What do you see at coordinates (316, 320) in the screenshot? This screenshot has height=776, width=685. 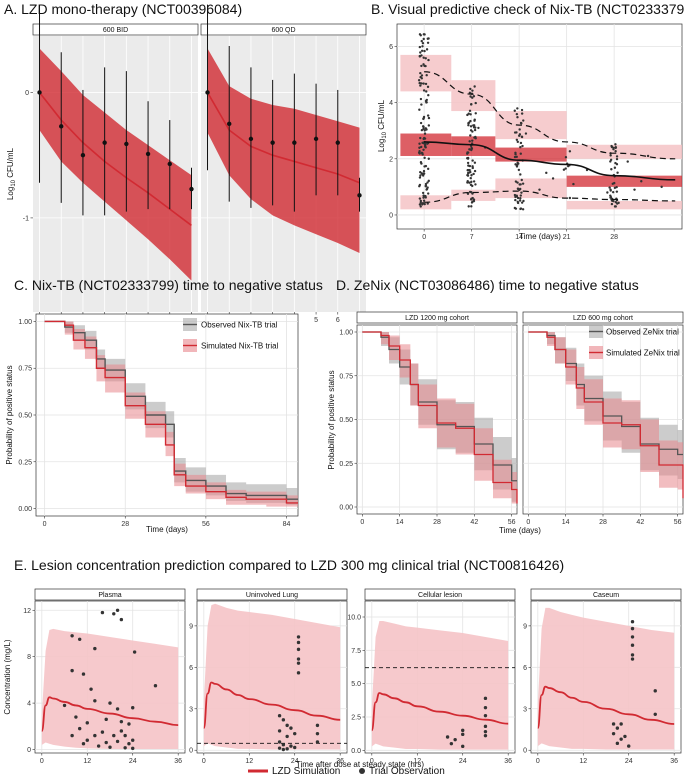 I see `x-tick-label: 5` at bounding box center [316, 320].